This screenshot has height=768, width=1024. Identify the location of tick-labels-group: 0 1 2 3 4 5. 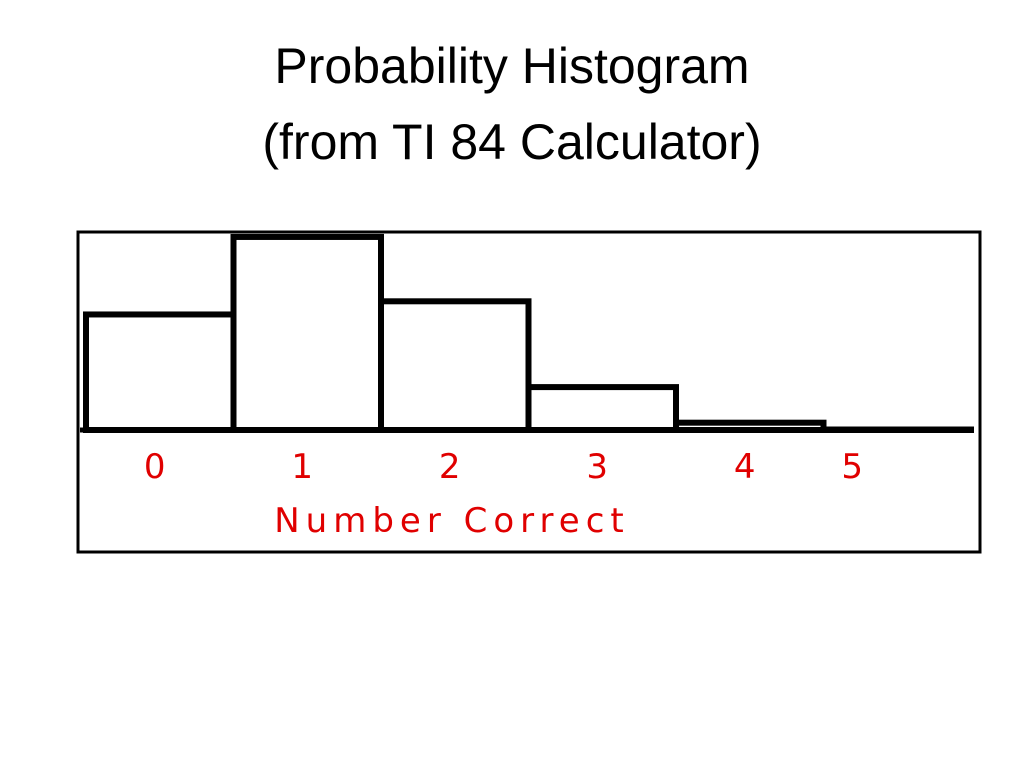
(503, 467).